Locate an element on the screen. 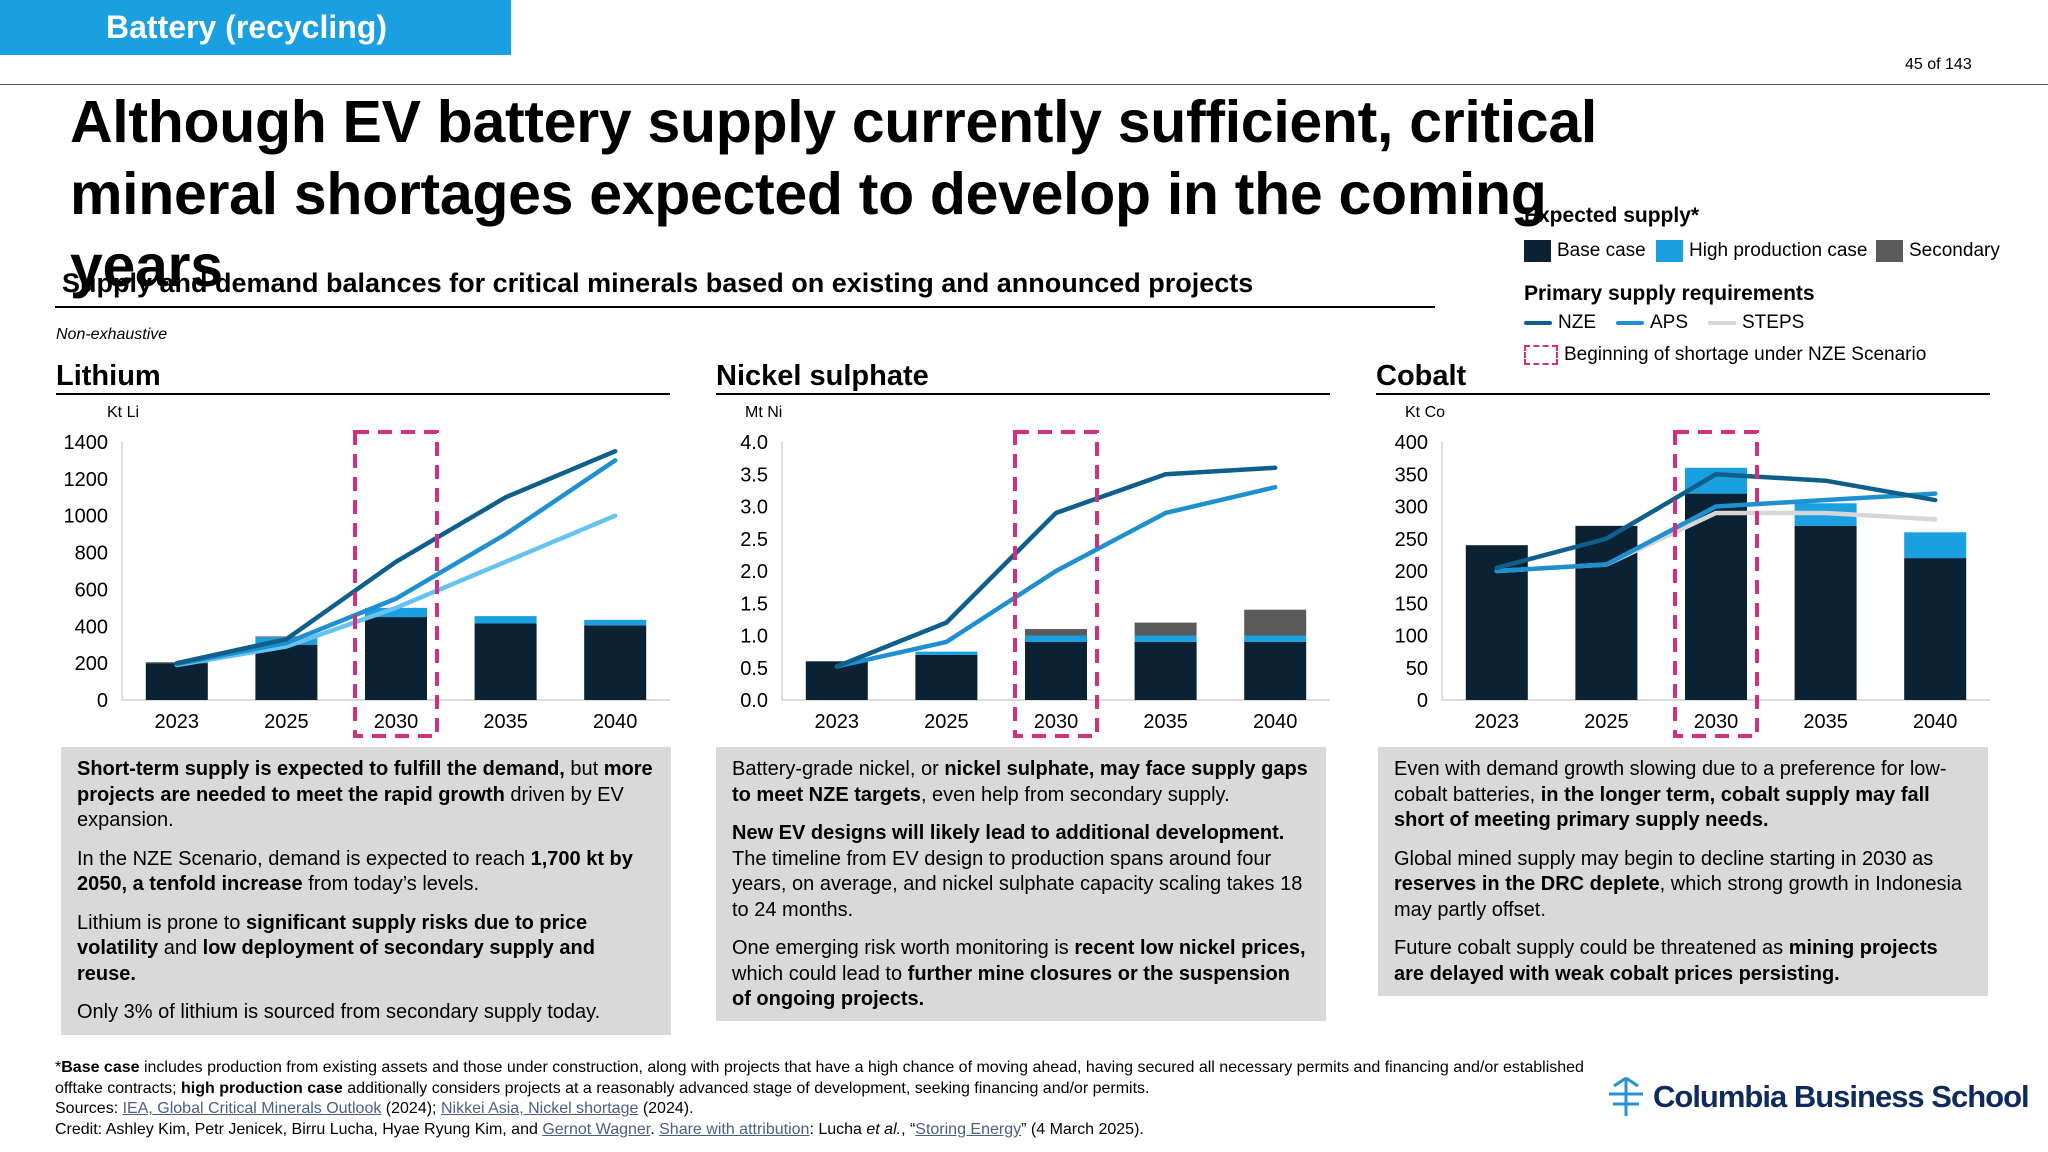  steps-line-swatch is located at coordinates (1722, 323).